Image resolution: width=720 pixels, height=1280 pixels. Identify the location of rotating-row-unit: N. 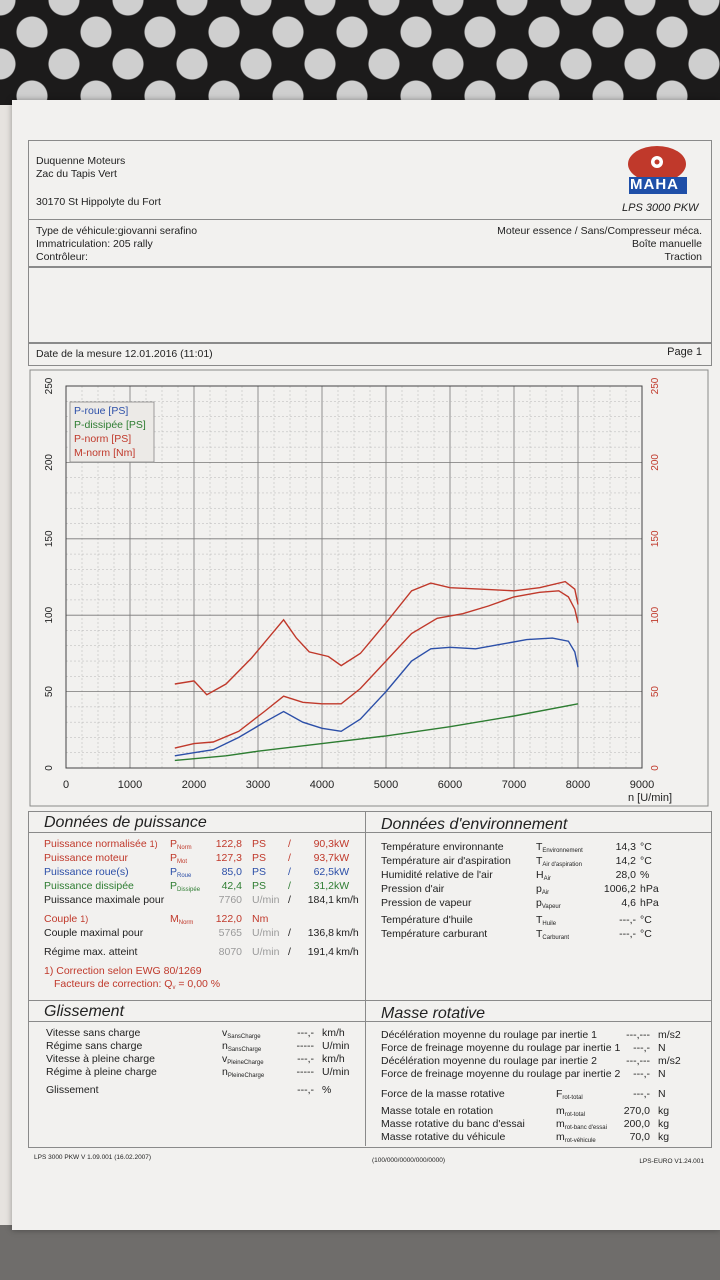
(662, 1094).